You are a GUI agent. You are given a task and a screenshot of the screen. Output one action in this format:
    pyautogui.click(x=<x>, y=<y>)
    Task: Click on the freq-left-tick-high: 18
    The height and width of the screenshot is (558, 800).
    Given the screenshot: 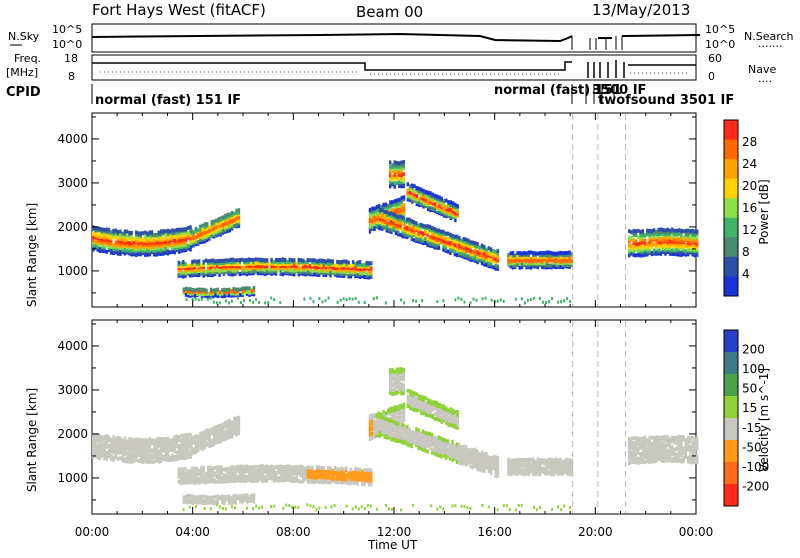 What is the action you would take?
    pyautogui.click(x=71, y=58)
    